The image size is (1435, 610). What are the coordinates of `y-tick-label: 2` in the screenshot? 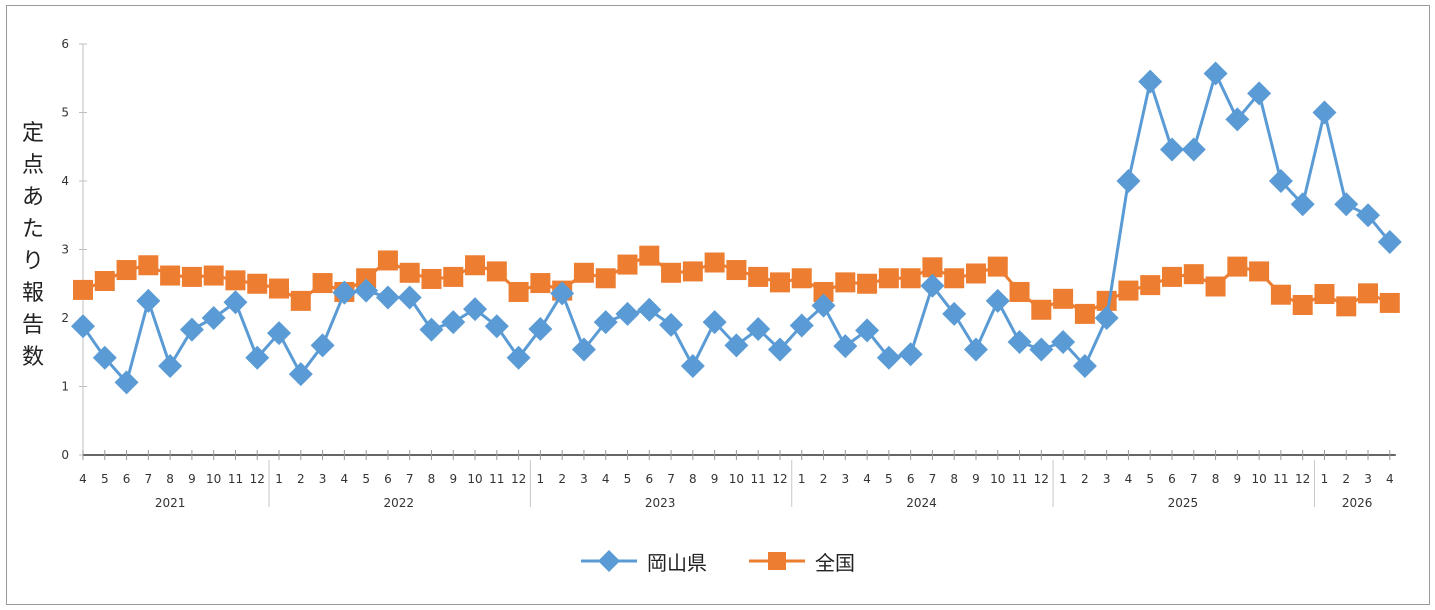 It's located at (65, 318).